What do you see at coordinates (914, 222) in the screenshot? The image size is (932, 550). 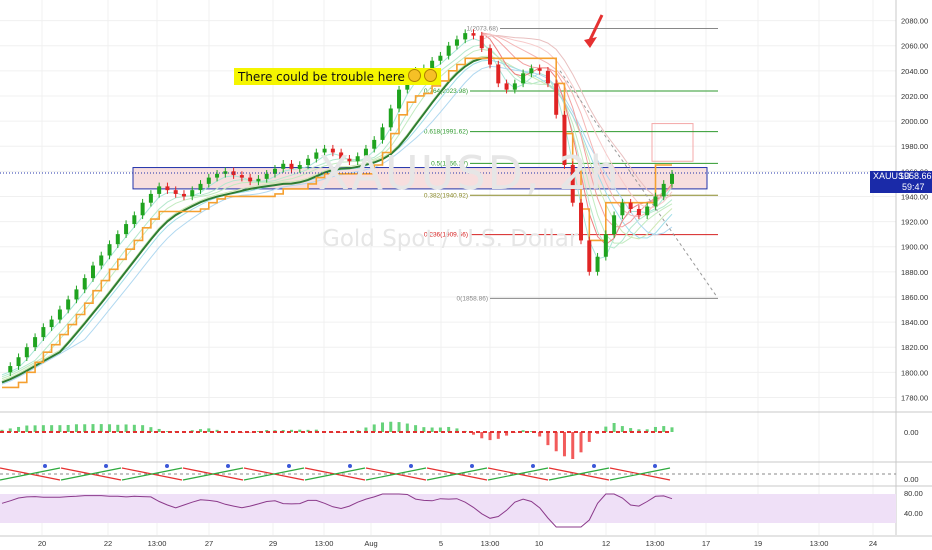 I see `y-tick-label: 1920.00` at bounding box center [914, 222].